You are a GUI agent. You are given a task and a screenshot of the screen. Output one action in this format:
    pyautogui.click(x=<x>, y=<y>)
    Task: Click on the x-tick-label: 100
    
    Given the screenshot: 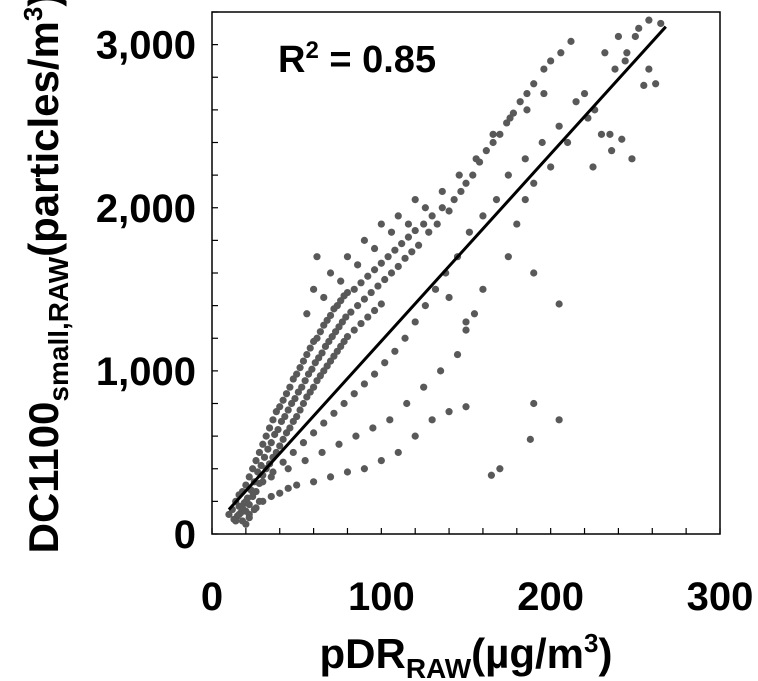 What is the action you would take?
    pyautogui.click(x=381, y=597)
    